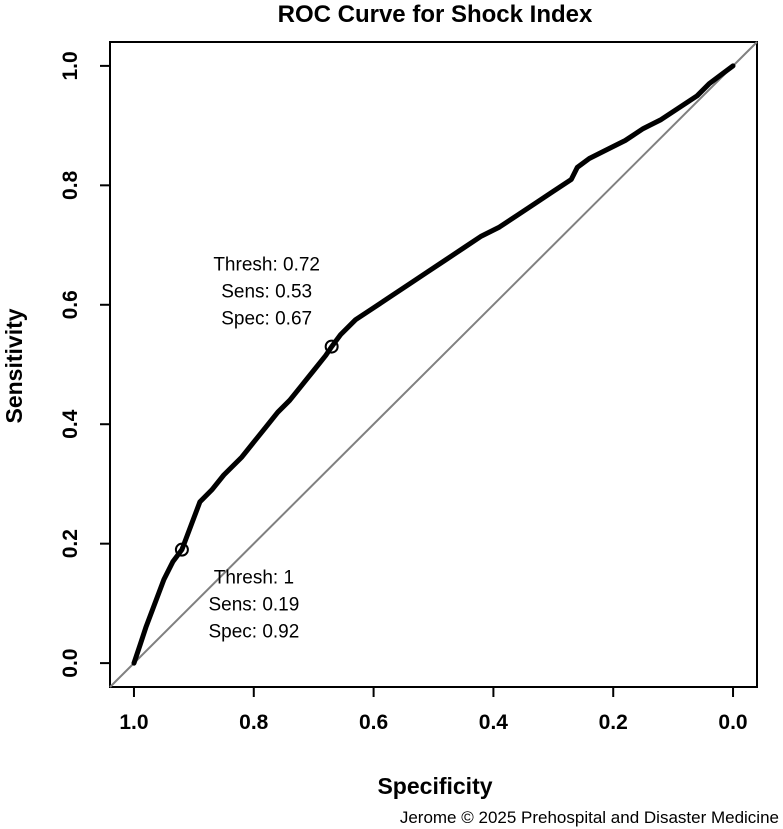 This screenshot has width=783, height=829. Describe the element at coordinates (70, 304) in the screenshot. I see `y-tick-label: 0.6` at that location.